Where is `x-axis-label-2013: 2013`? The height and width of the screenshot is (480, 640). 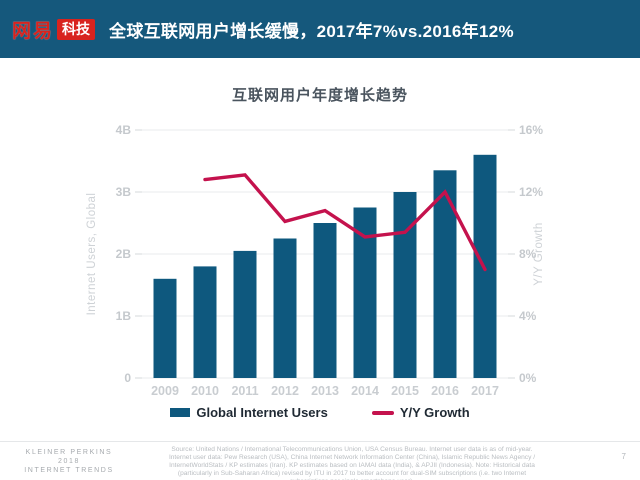 x-axis-label-2013: 2013 is located at coordinates (325, 391).